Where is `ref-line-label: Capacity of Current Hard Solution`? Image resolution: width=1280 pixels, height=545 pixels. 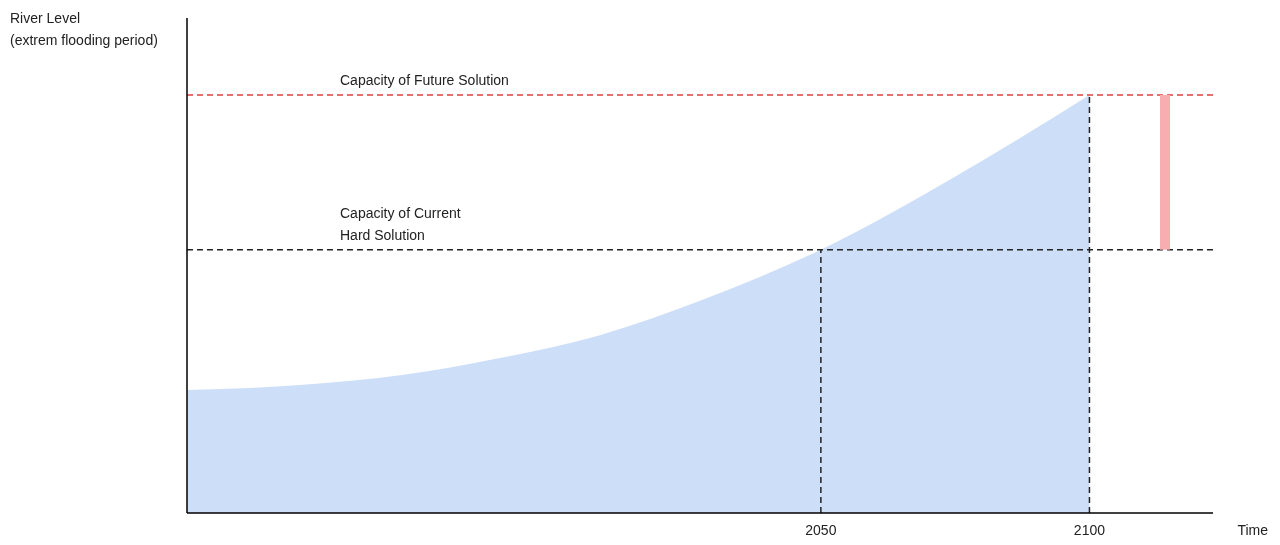
ref-line-label: Capacity of Current Hard Solution is located at coordinates (400, 223).